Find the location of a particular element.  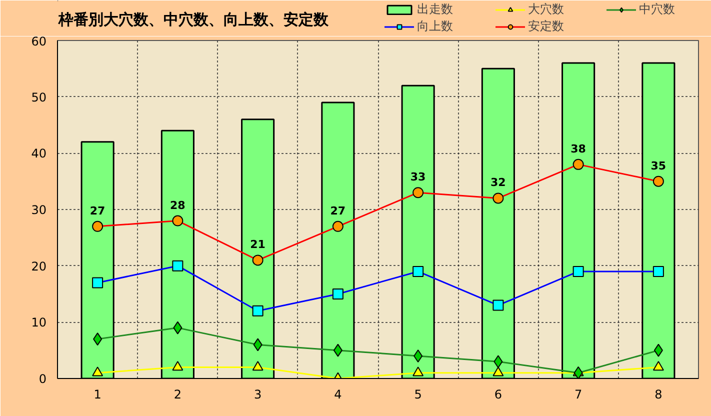

data-label: 21 is located at coordinates (258, 245).